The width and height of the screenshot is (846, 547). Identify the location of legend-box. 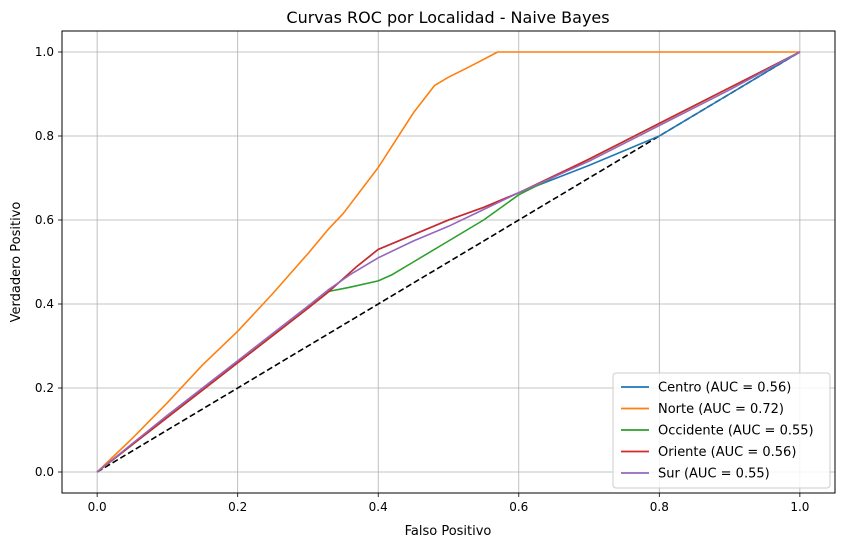
(721, 430).